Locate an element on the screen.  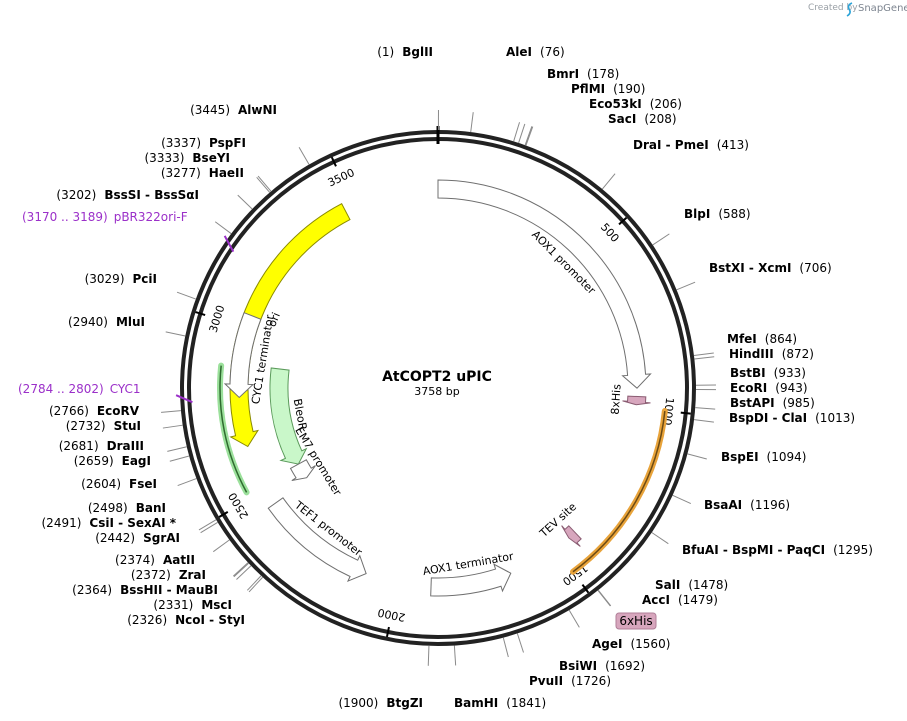
site-line-csii-sexai is located at coordinates (209, 527).